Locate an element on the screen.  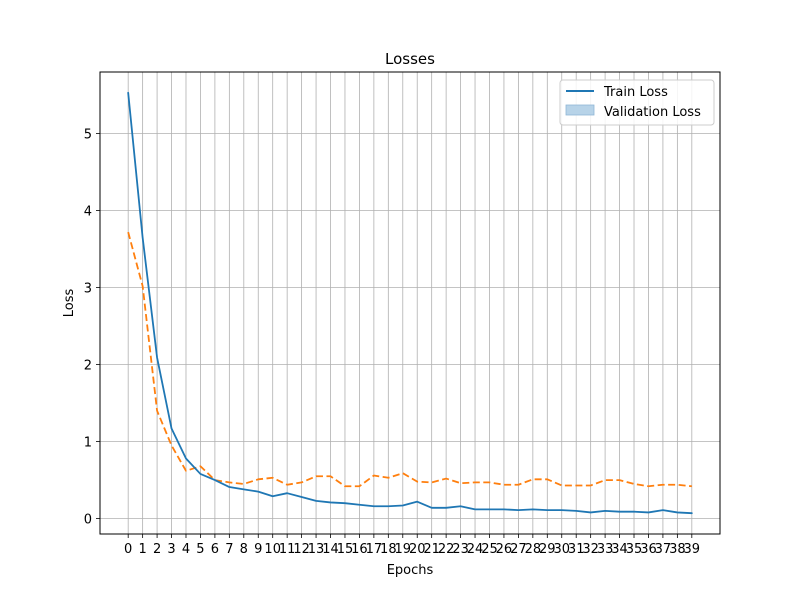
legend-label-train-loss: Train Loss is located at coordinates (635, 92).